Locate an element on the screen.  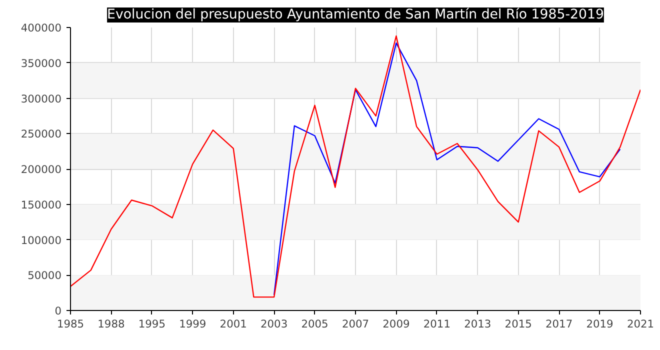
y-tick-label: 300000 is located at coordinates (41, 99).